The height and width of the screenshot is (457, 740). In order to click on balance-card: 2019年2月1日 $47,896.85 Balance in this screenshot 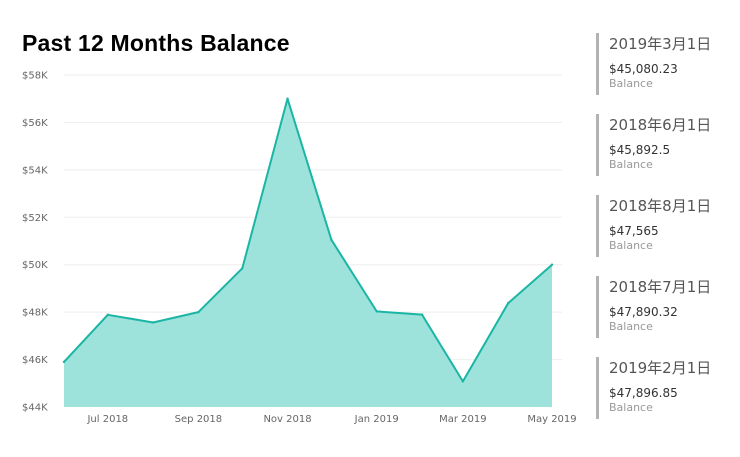, I will do `click(666, 388)`.